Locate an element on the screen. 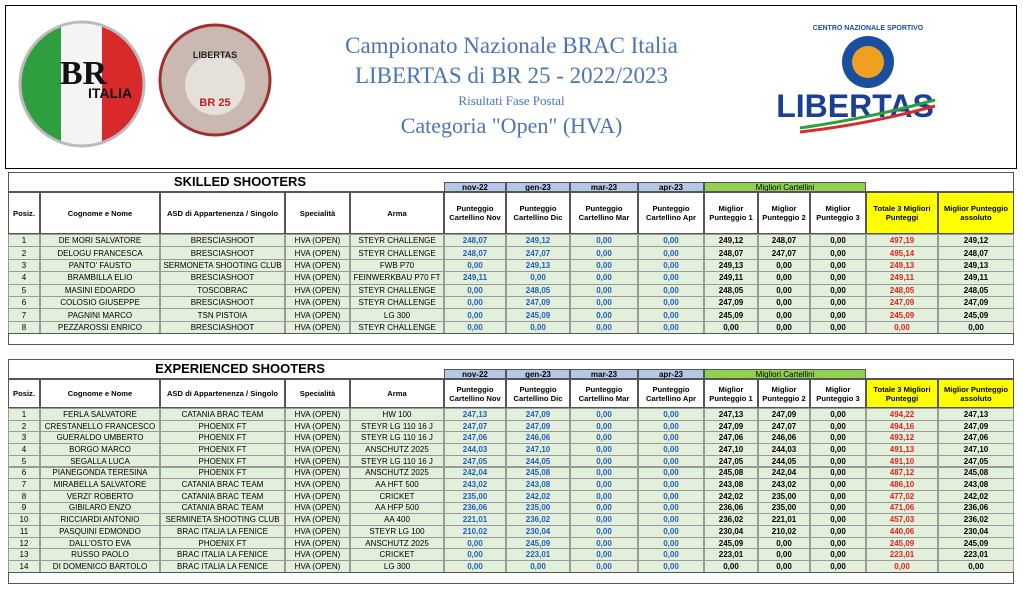 This screenshot has width=1023, height=592. table-cell: 1 is located at coordinates (24, 241).